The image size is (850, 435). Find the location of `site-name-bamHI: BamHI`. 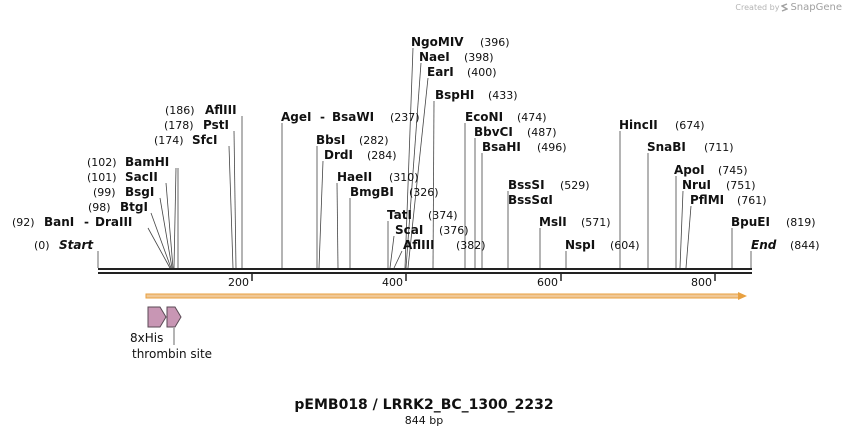

site-name-bamHI: BamHI is located at coordinates (147, 162).